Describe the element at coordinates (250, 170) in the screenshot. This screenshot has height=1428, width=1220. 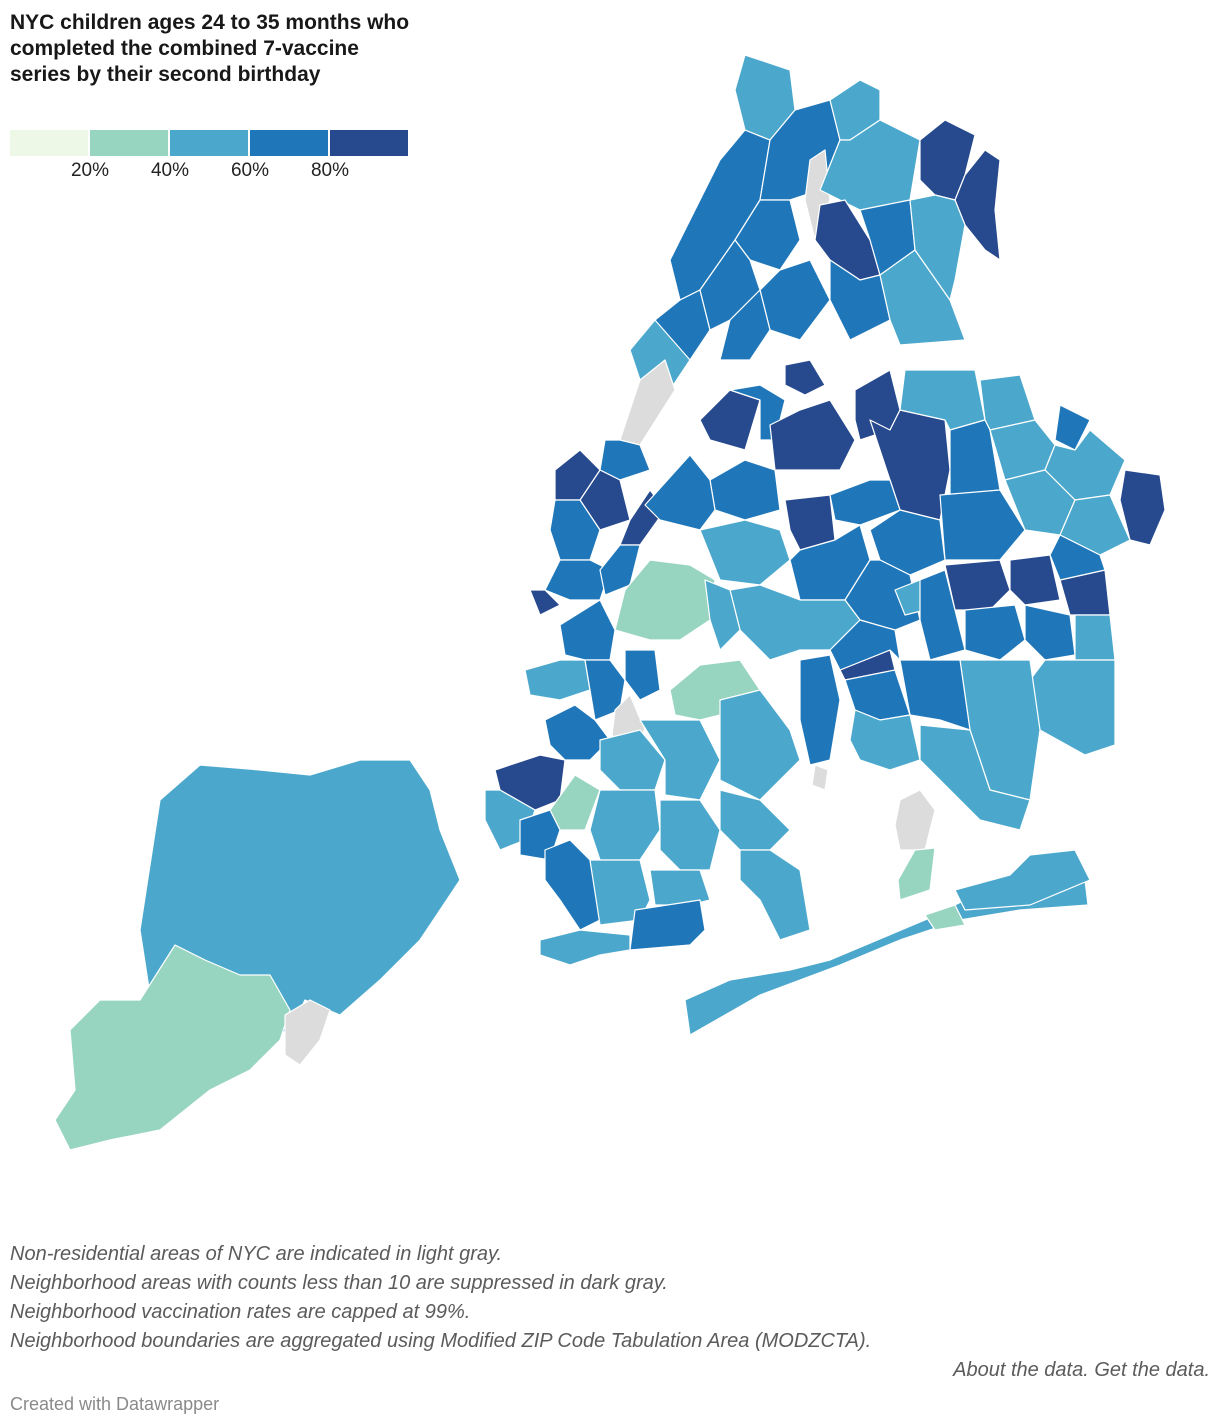
I see `legend-tick-label: 60%` at that location.